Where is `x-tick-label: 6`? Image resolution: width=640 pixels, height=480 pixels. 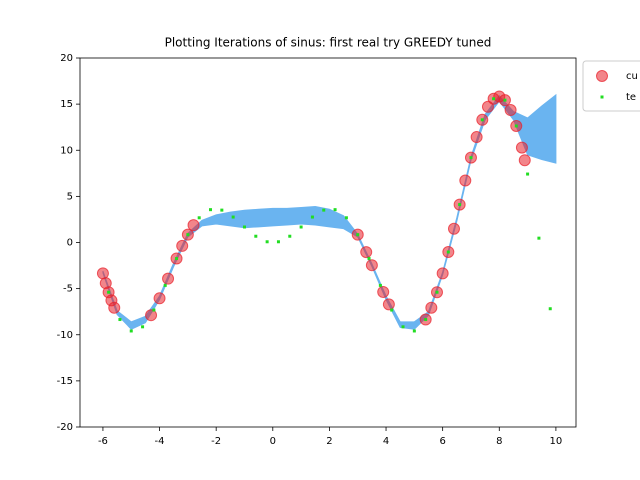 x-tick-label: 6 is located at coordinates (442, 441).